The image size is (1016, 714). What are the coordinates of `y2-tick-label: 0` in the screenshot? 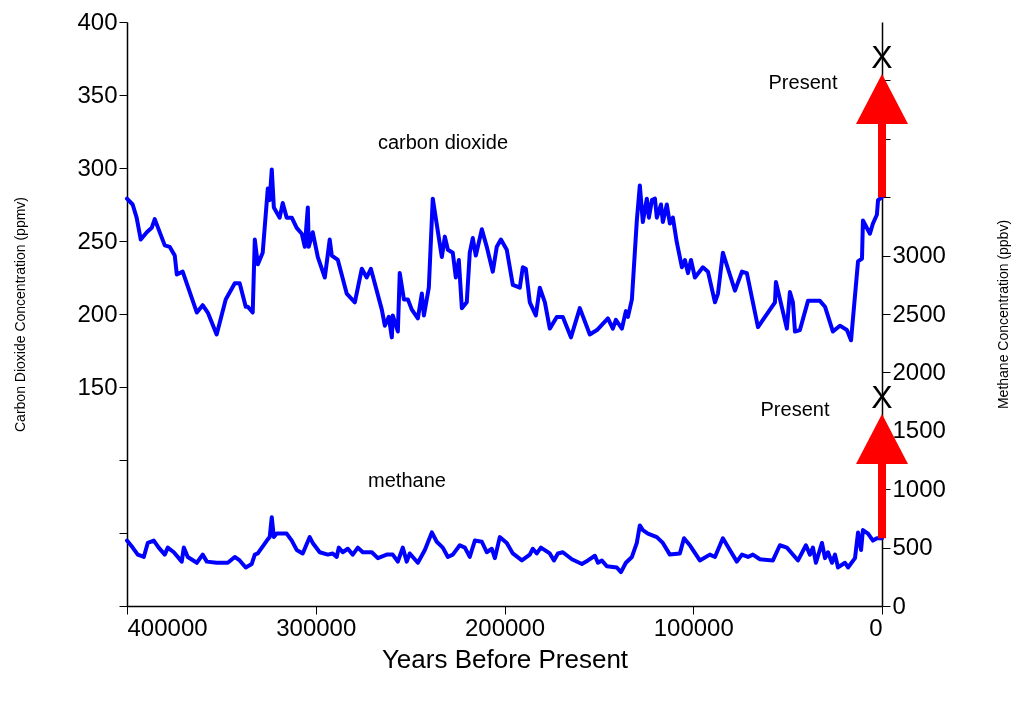 It's located at (899, 605).